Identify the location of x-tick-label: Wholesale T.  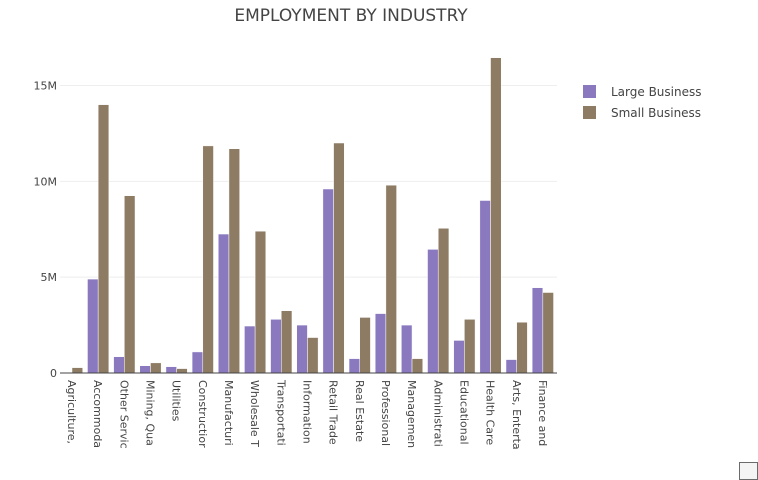
(254, 413).